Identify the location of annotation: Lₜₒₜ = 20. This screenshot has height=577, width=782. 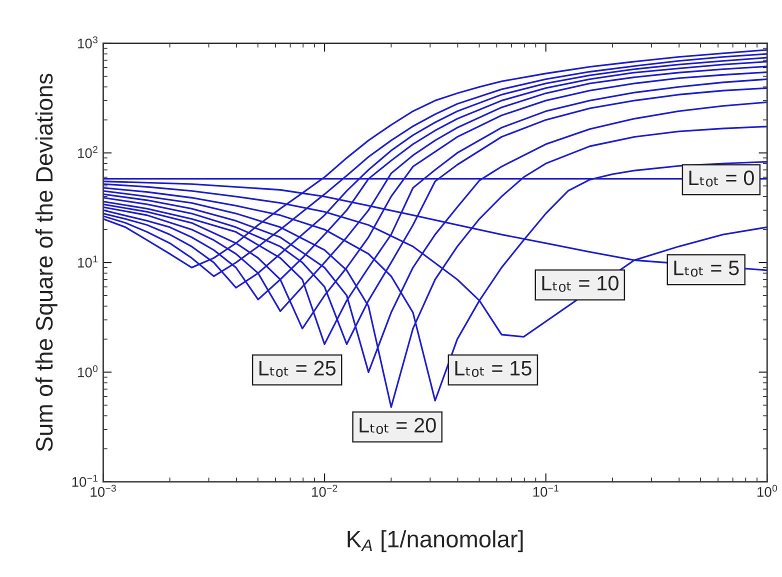
(398, 426).